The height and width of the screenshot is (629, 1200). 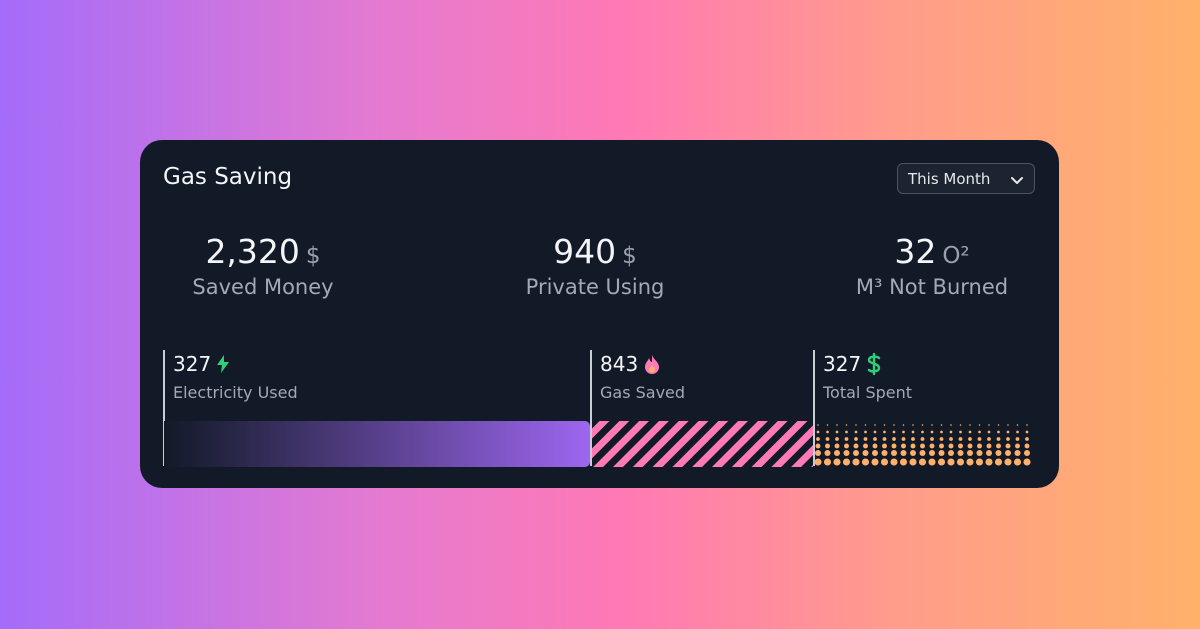 I want to click on progress-bar, so click(x=597, y=444).